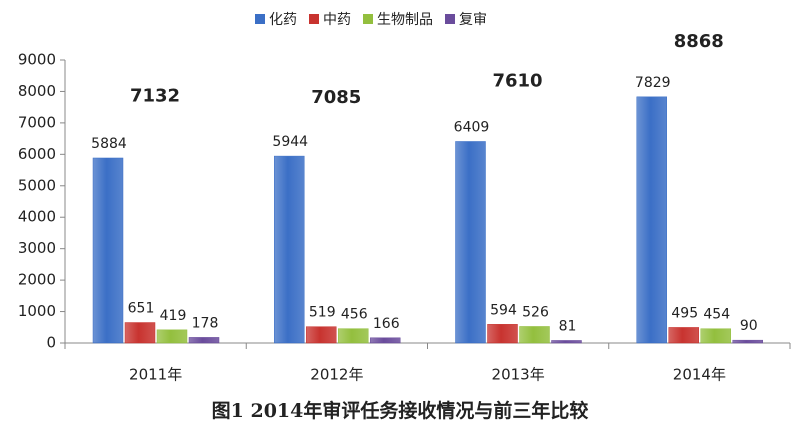  I want to click on y-tick-label: 4000, so click(37, 217).